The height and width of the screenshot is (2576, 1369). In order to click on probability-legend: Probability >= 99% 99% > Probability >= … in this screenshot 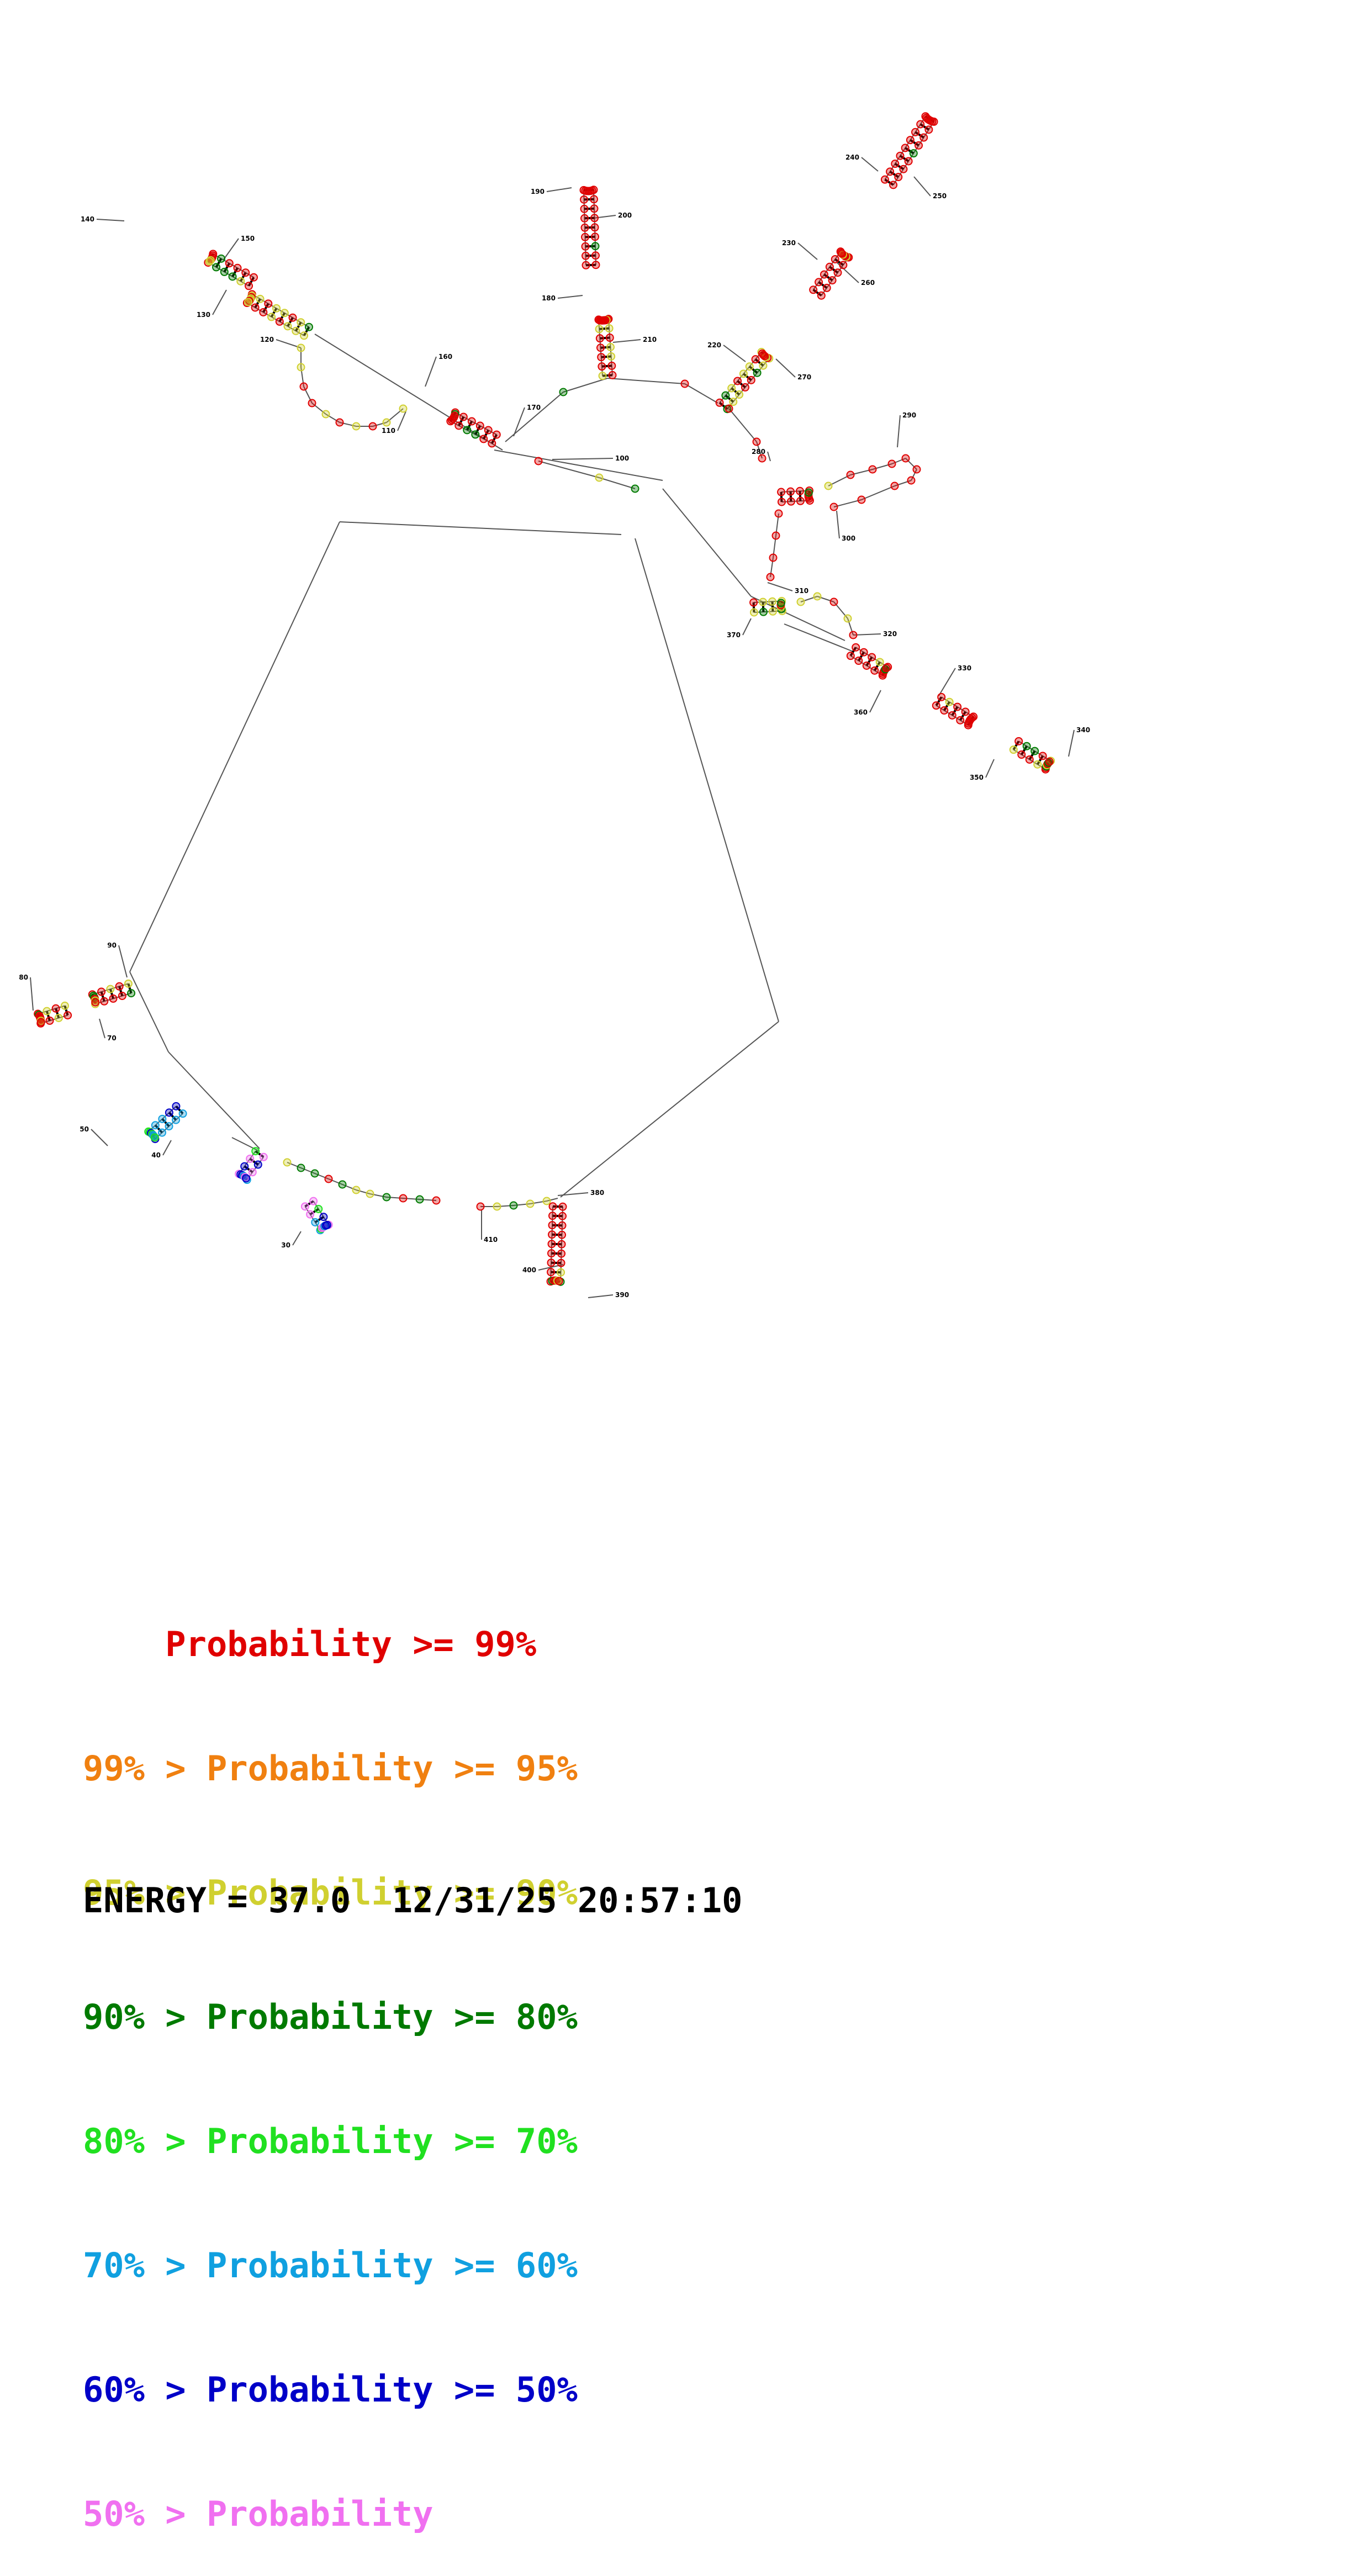, I will do `click(330, 2058)`.